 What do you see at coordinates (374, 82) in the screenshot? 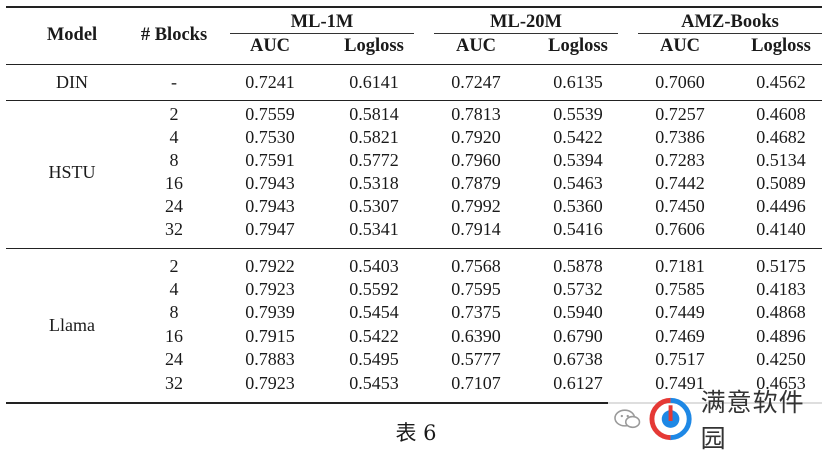
I see `metric-cell: 0.6141` at bounding box center [374, 82].